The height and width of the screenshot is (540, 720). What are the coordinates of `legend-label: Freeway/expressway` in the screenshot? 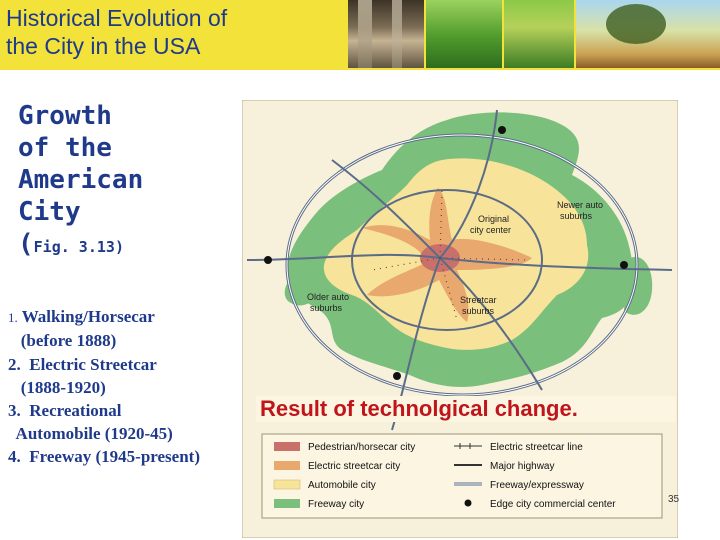 It's located at (537, 485).